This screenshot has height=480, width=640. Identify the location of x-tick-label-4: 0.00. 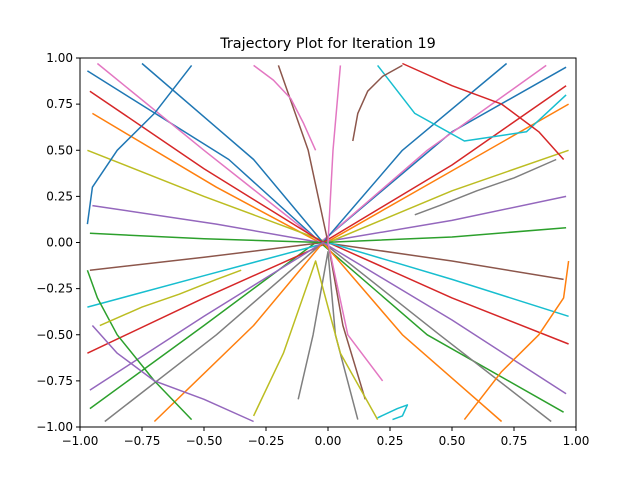
(328, 441).